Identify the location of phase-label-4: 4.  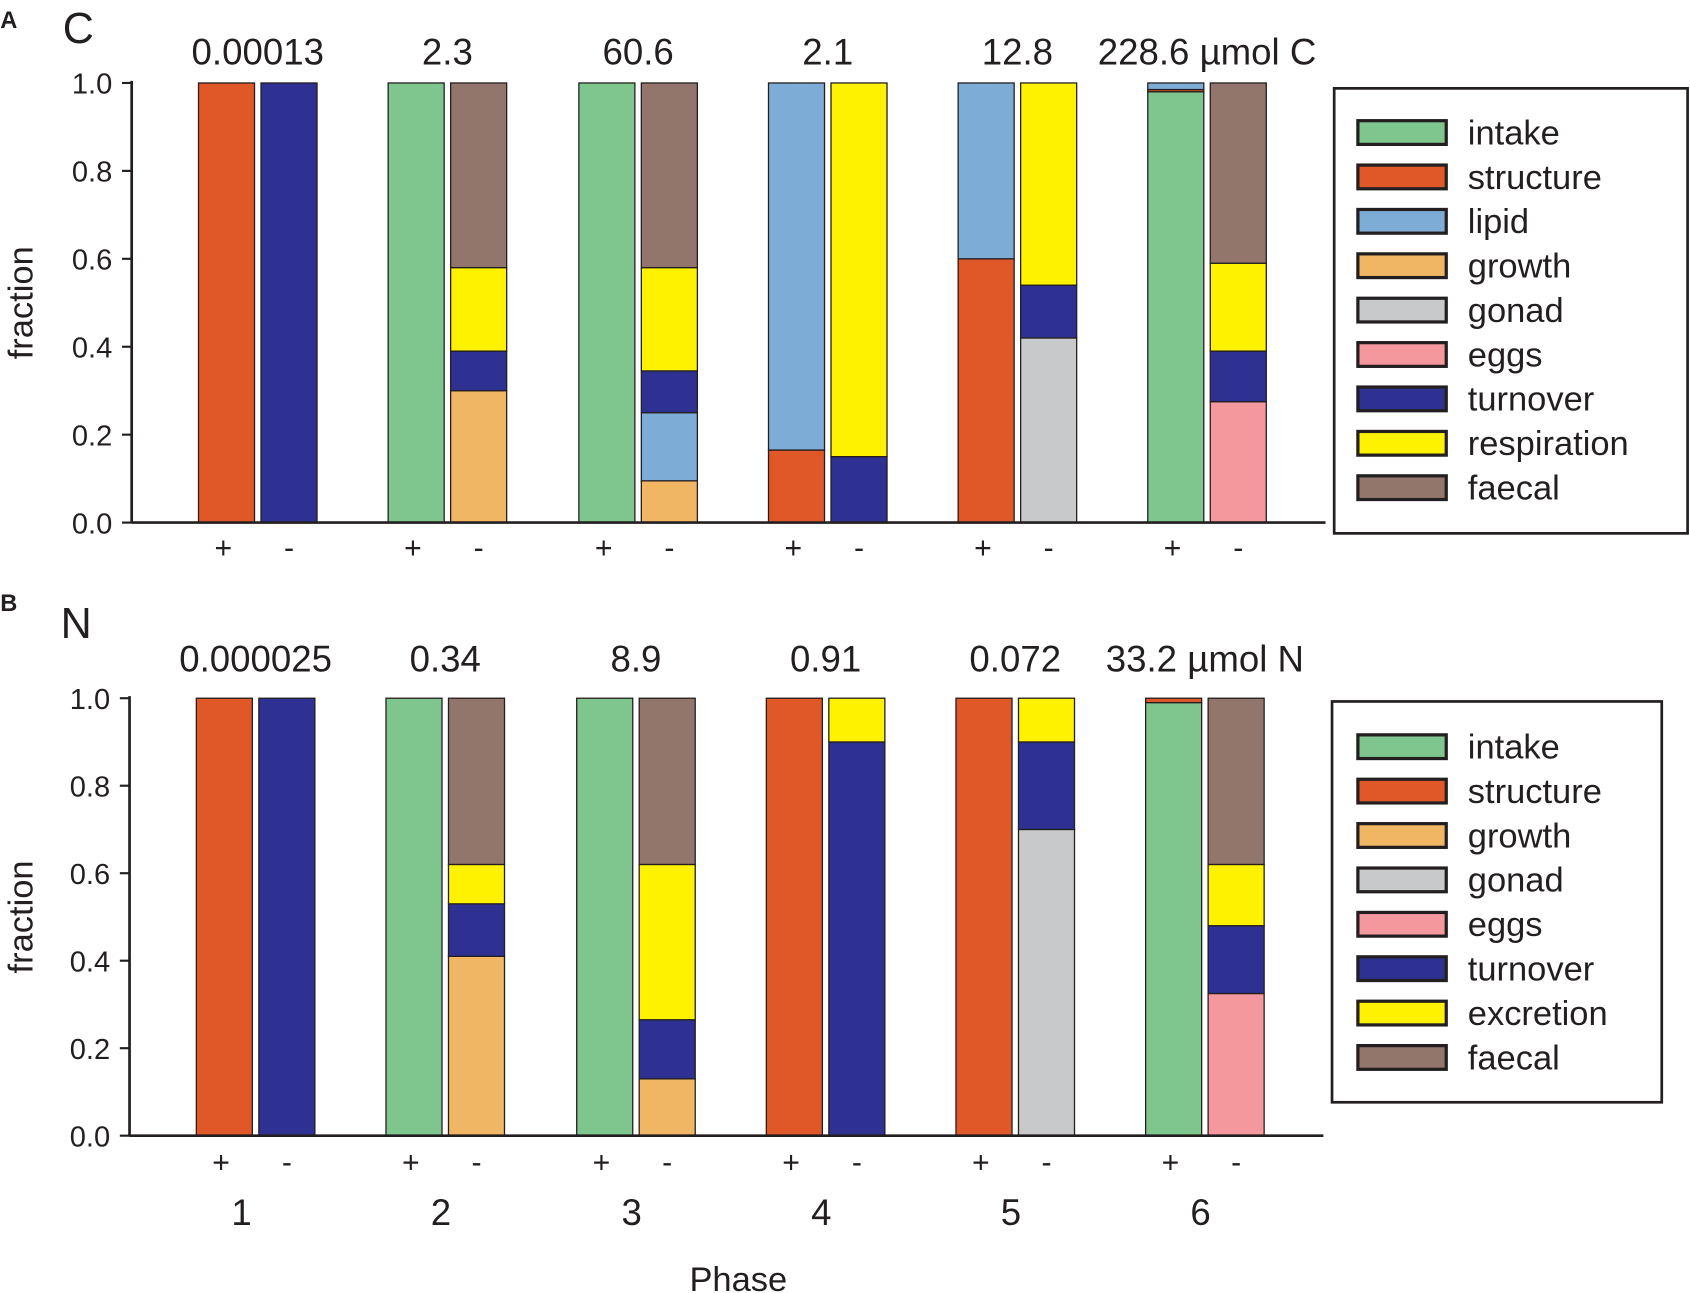
(821, 1212).